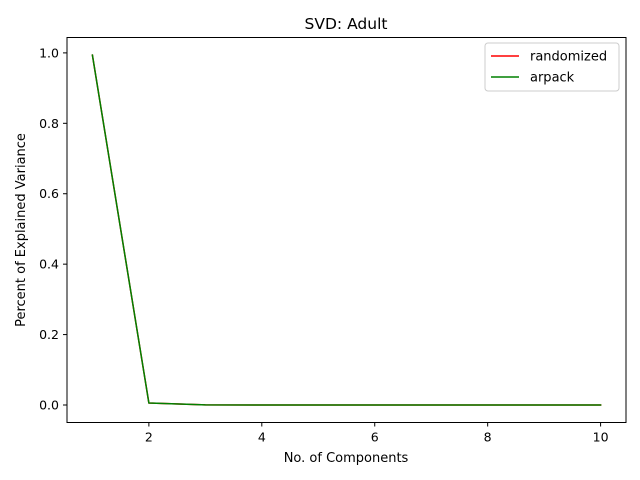 The height and width of the screenshot is (480, 640). What do you see at coordinates (49, 193) in the screenshot?
I see `y-tick-label: 0.6` at bounding box center [49, 193].